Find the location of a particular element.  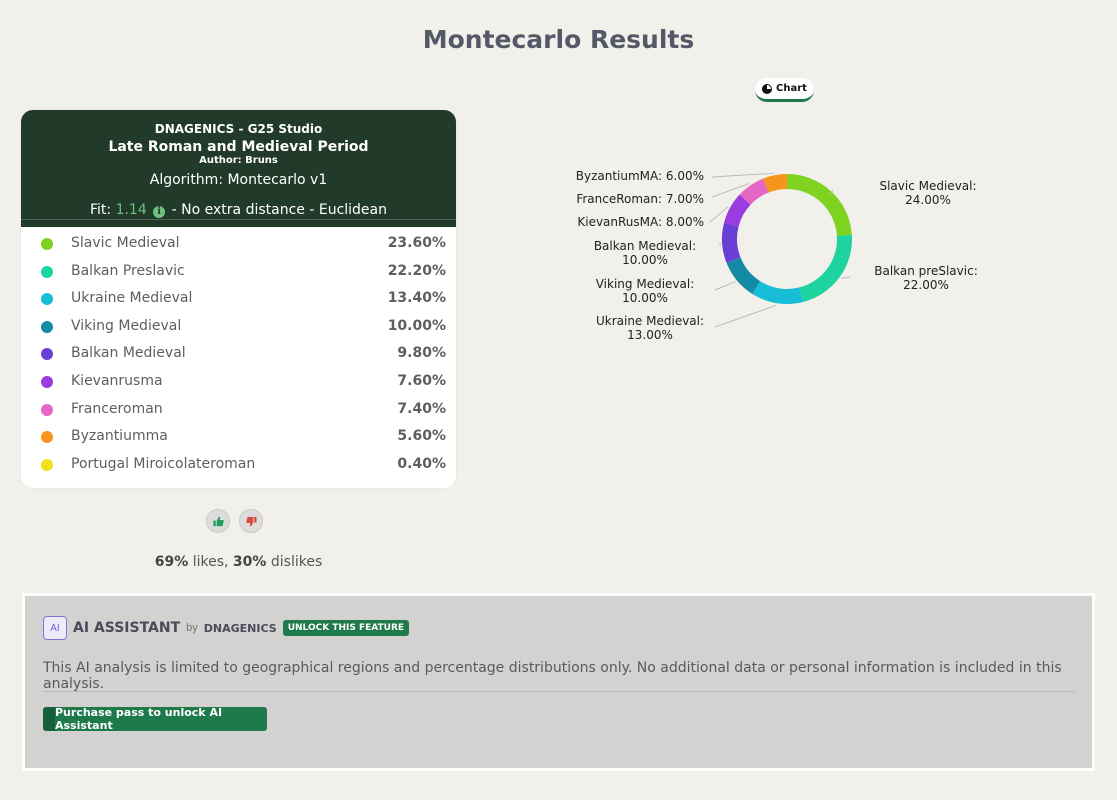

list-item: Portugal Miroicolateroman 0.40% is located at coordinates (238, 465).